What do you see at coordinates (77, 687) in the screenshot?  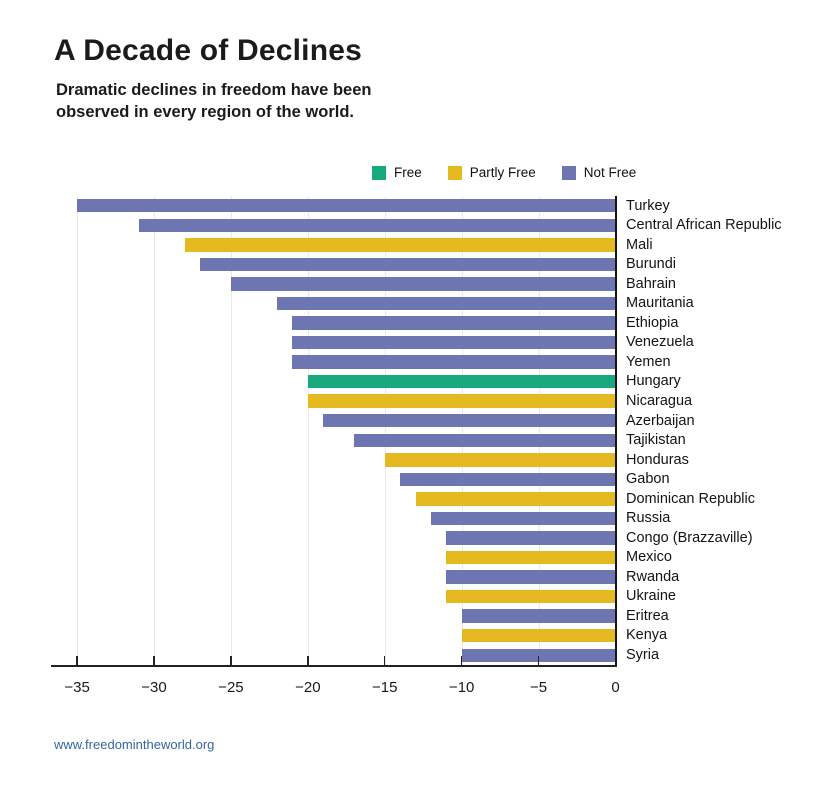 I see `x-tick-label: −35` at bounding box center [77, 687].